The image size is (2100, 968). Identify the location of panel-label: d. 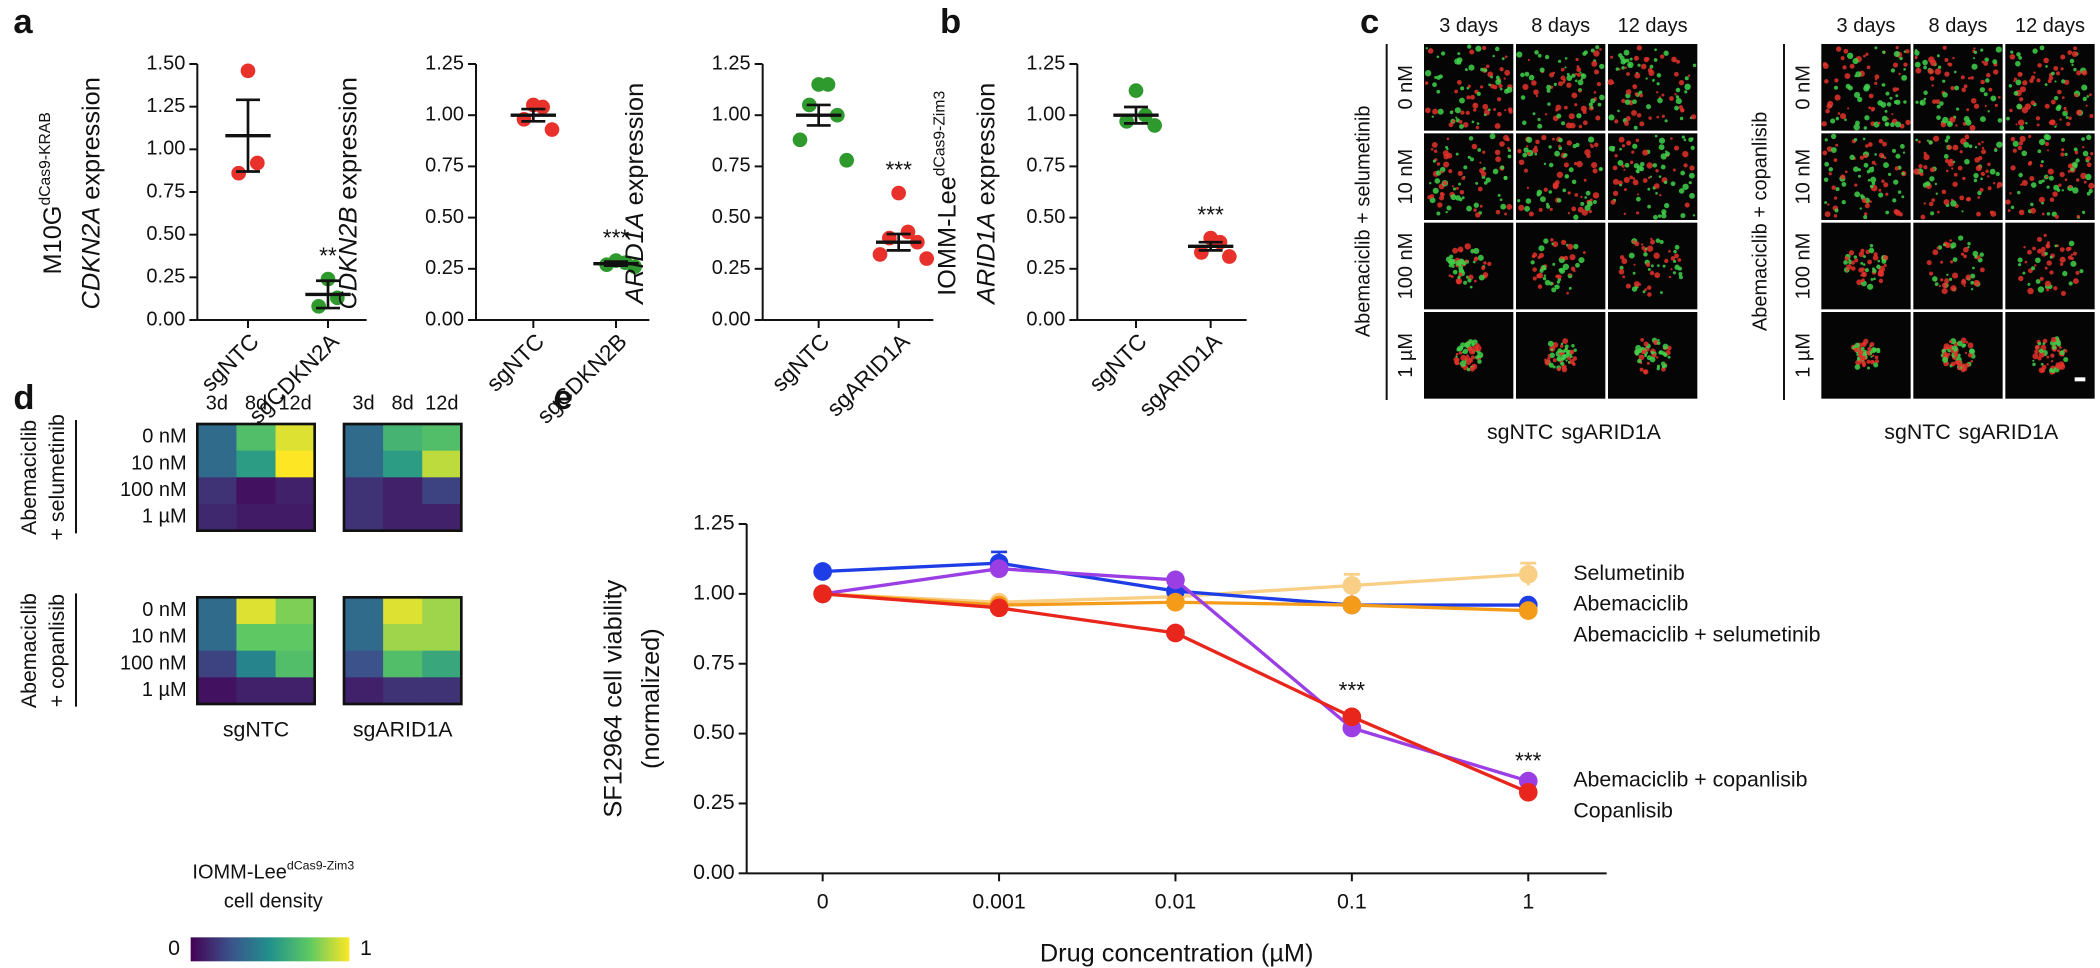
(23, 398).